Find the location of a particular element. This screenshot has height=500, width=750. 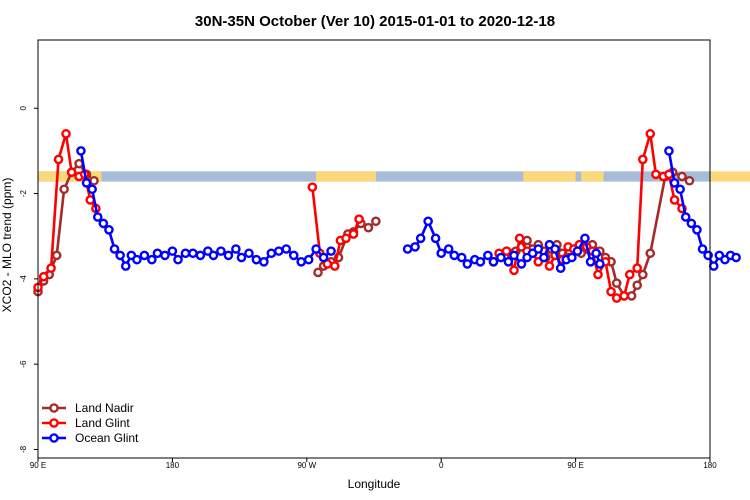

y-tick-label: 0 is located at coordinates (23, 107).